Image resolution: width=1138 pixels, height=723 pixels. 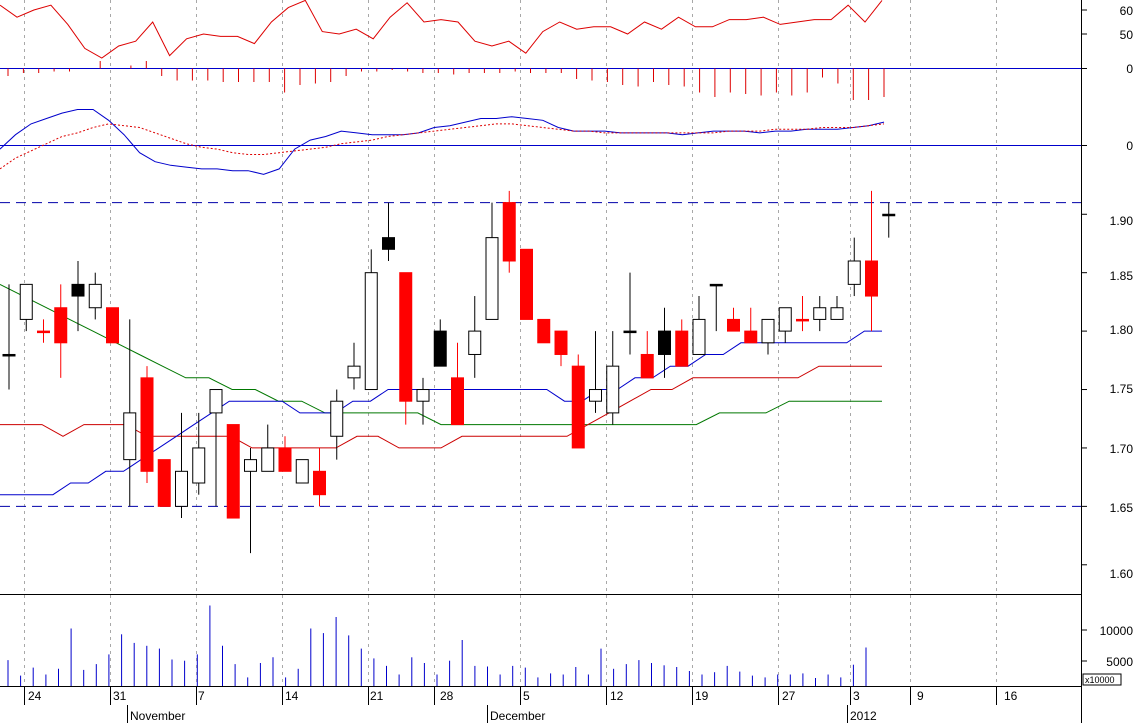 I want to click on month-label-2012: 2012, so click(x=863, y=716).